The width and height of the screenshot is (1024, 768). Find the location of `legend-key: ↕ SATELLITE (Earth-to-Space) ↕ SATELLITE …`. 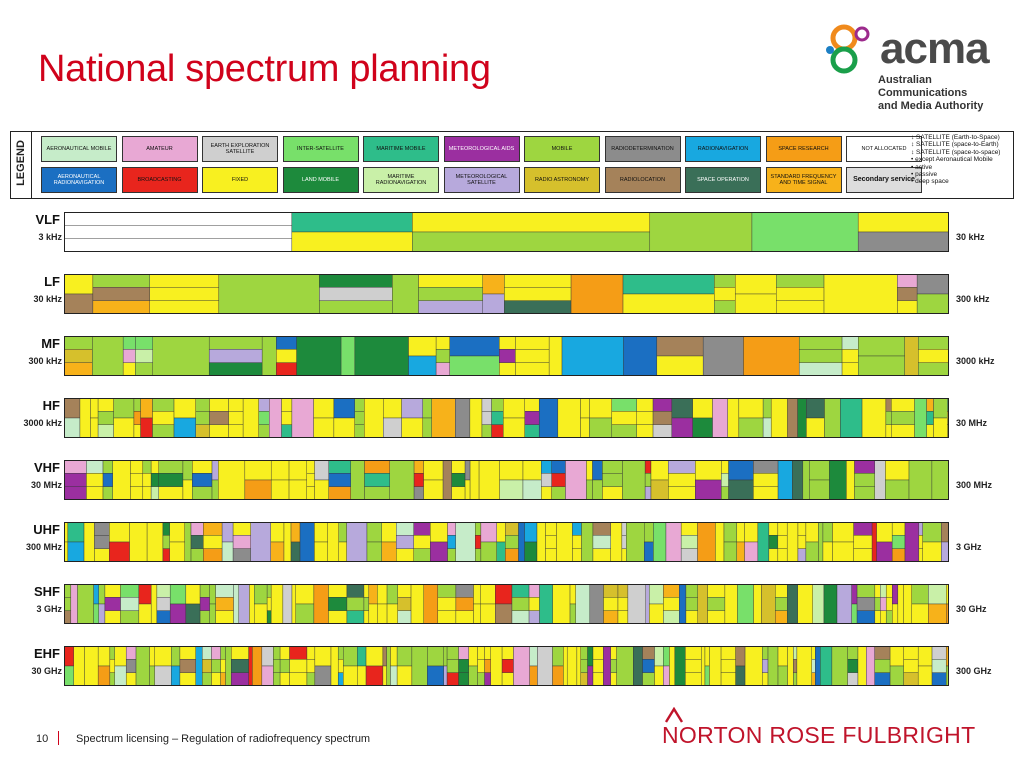

legend-key: ↕ SATELLITE (Earth-to-Space) ↕ SATELLITE … is located at coordinates (961, 160).